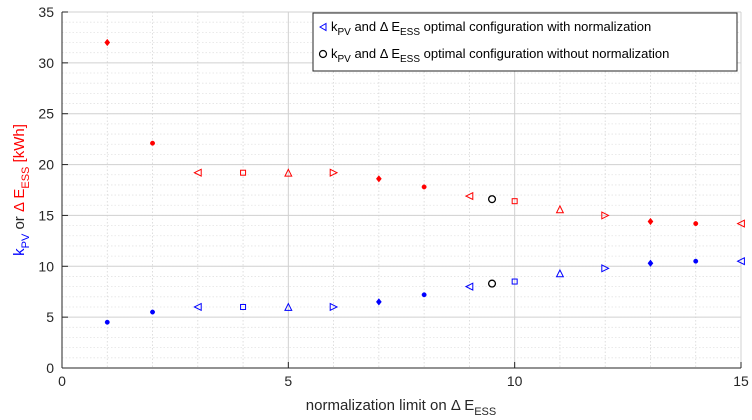 This screenshot has height=420, width=752. Describe the element at coordinates (46, 63) in the screenshot. I see `y-tick-label: 30` at that location.